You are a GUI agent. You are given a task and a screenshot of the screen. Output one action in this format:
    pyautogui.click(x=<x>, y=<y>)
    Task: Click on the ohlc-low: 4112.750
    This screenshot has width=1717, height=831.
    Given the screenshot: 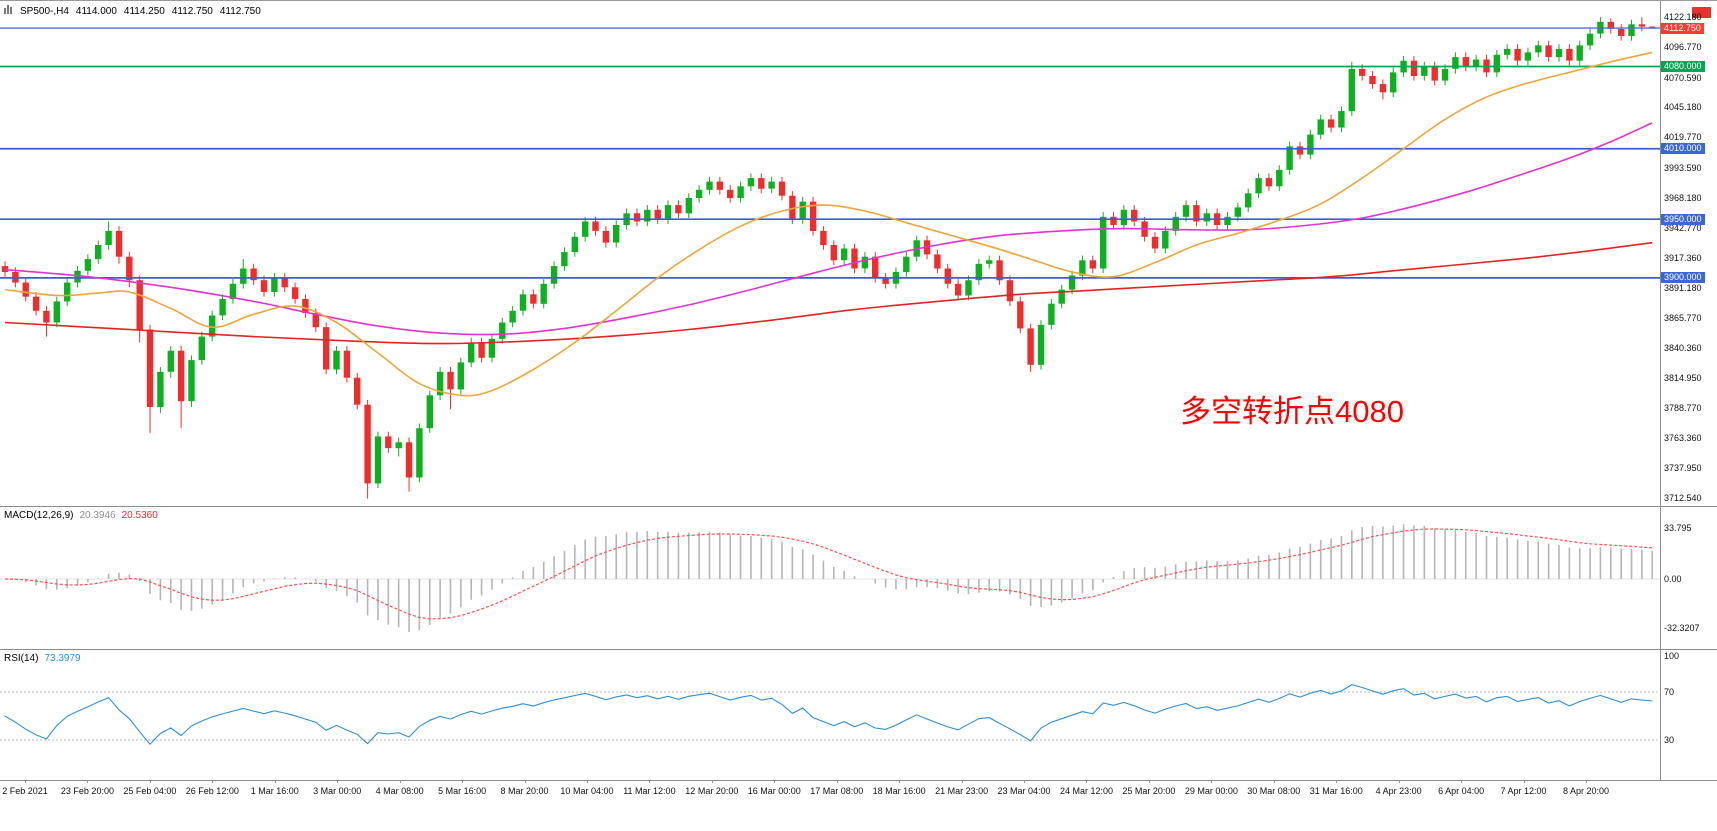 What is the action you would take?
    pyautogui.click(x=192, y=11)
    